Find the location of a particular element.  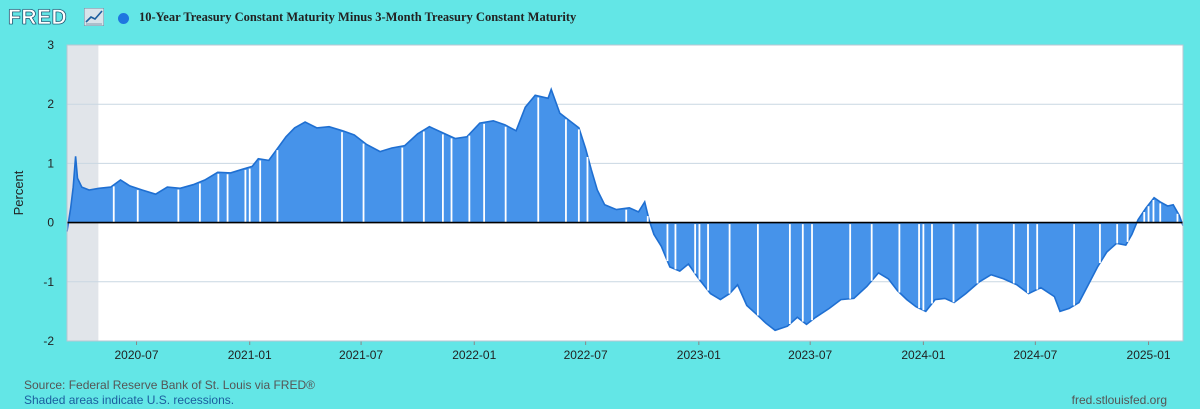

x-tick-label: 2022-01 is located at coordinates (474, 355).